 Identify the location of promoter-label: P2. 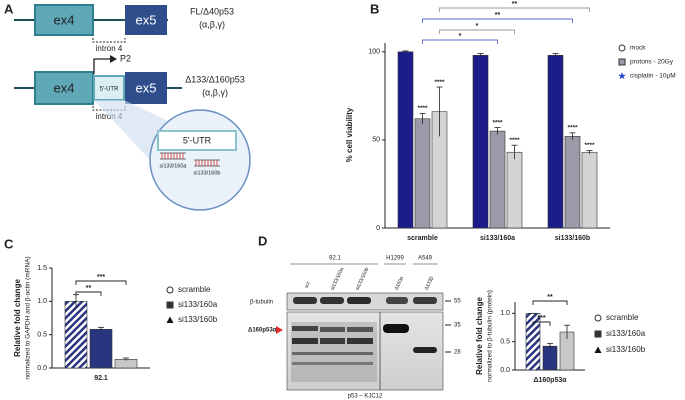
(125, 58).